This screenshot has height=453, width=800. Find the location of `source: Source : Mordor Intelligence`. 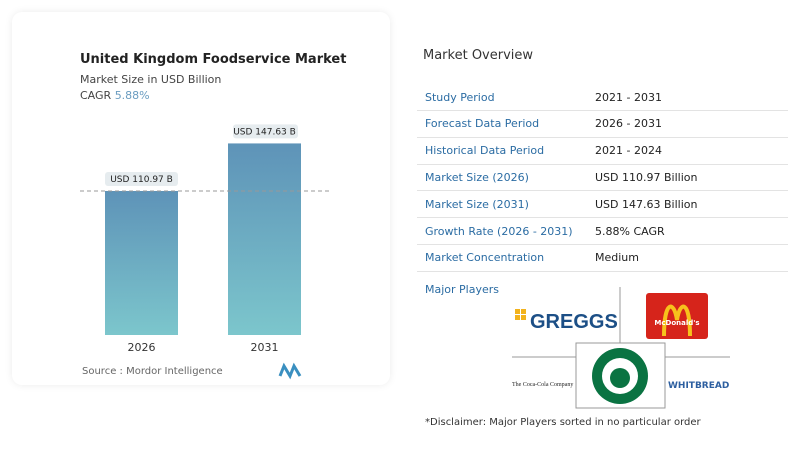

source: Source : Mordor Intelligence is located at coordinates (152, 371).